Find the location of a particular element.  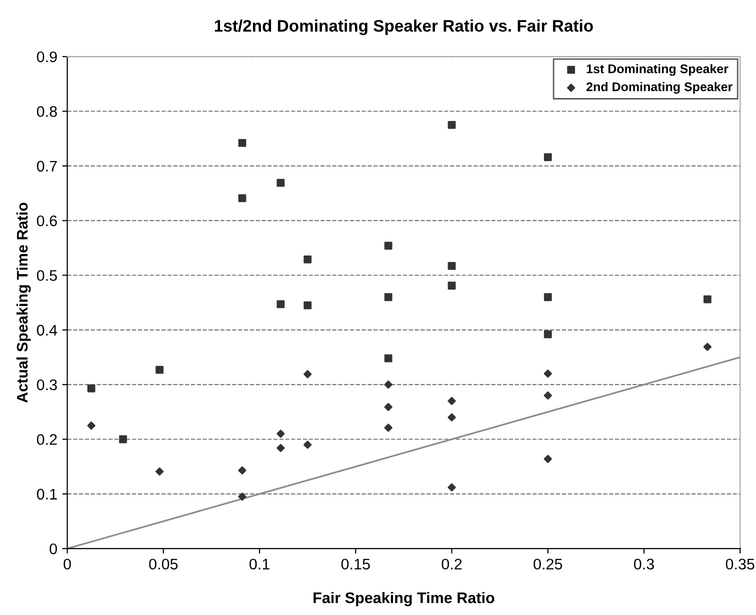

y-tick-label: 0.9 is located at coordinates (46, 56).